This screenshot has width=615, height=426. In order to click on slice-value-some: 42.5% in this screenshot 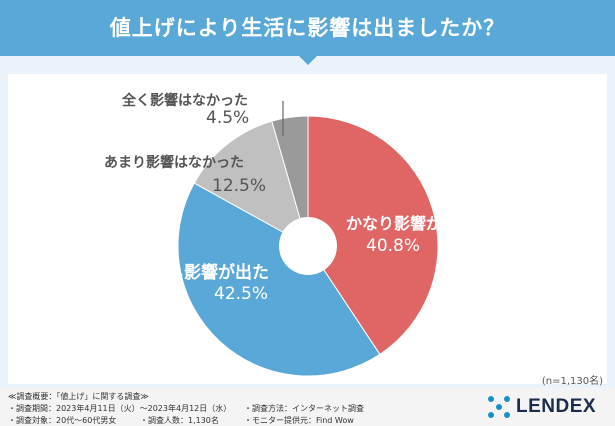, I will do `click(241, 294)`.